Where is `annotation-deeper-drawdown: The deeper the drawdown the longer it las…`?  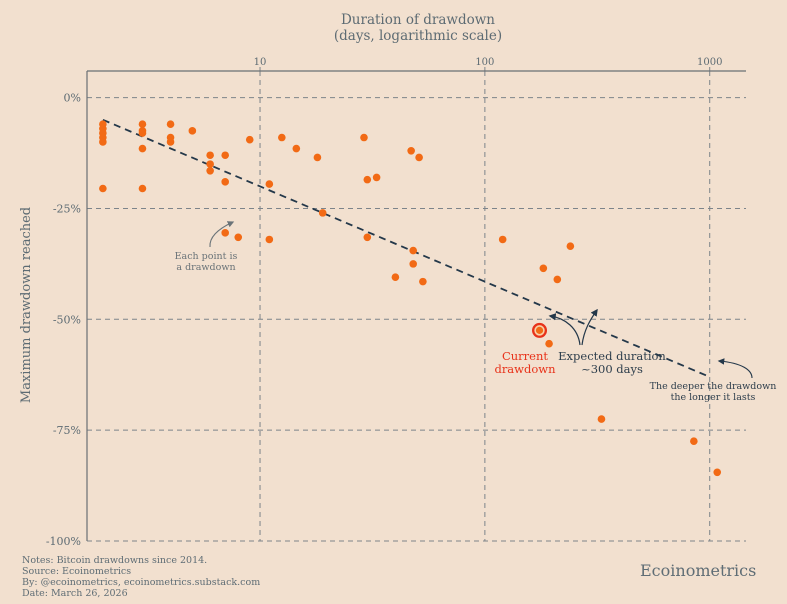
annotation-deeper-drawdown: The deeper the drawdown the longer it las… is located at coordinates (713, 392).